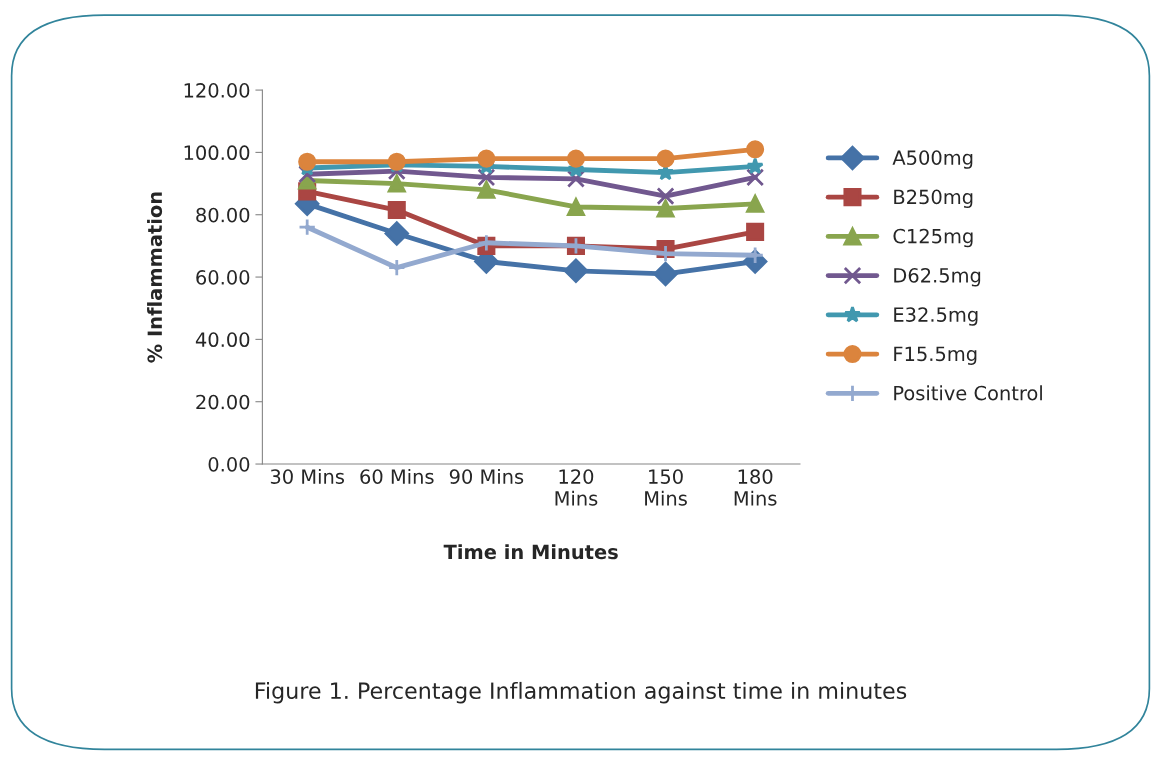  Describe the element at coordinates (397, 476) in the screenshot. I see `x-tick-label: 60 Mins` at that location.